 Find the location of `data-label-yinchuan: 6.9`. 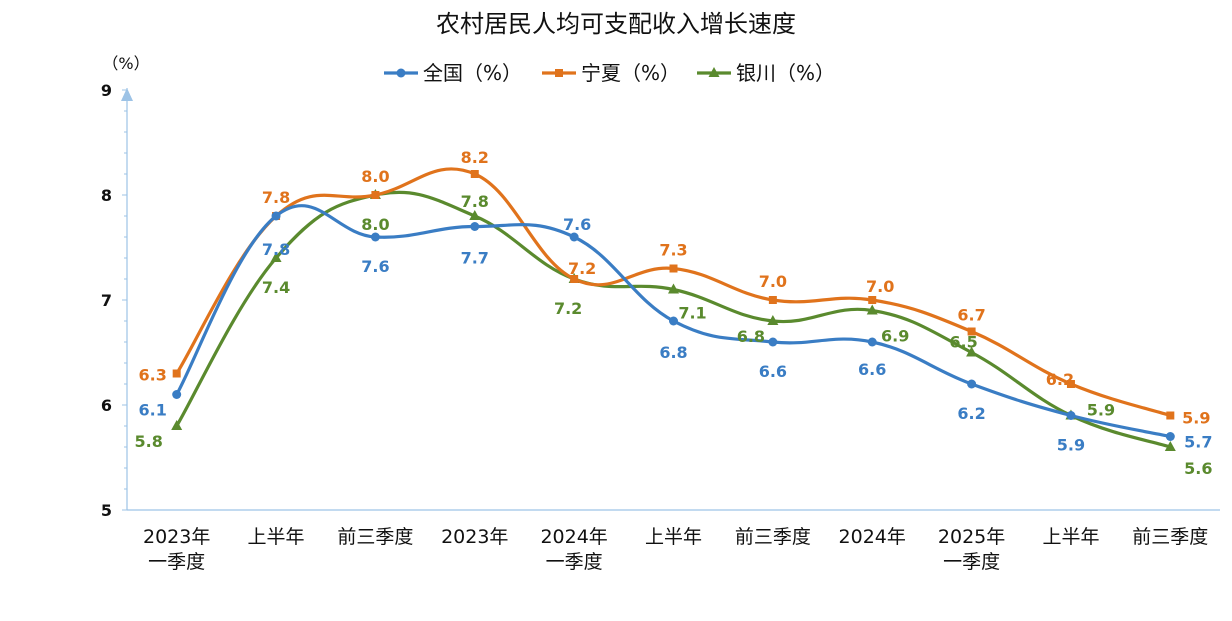

data-label-yinchuan: 6.9 is located at coordinates (895, 336).